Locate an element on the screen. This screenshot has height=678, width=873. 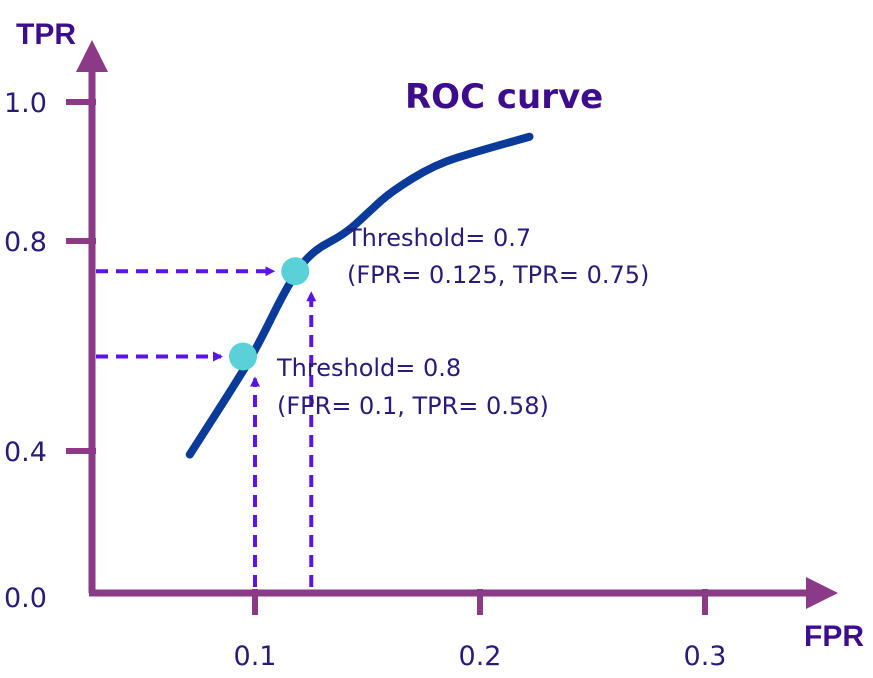
y-tick-label: 0.8 is located at coordinates (25, 242).